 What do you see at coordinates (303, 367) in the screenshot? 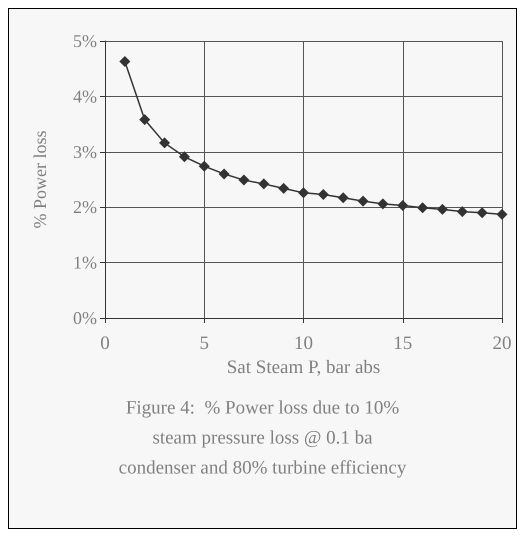
I see `x-axis-title: Sat Steam P, bar abs` at bounding box center [303, 367].